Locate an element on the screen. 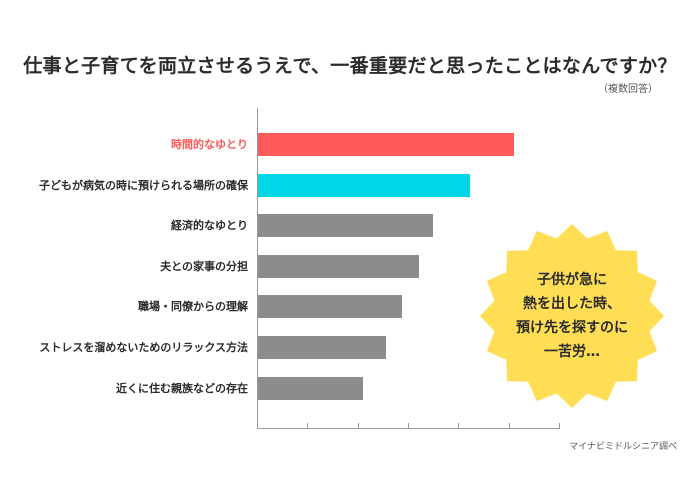 Image resolution: width=700 pixels, height=495 pixels. bar-label: ストレスを溜めないためのリラックス方法 is located at coordinates (143, 347).